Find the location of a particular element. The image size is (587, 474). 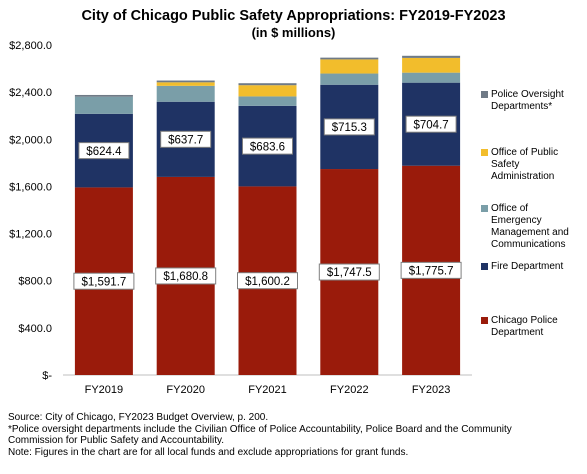

y-tick-label: $2,800.0 is located at coordinates (30, 46).